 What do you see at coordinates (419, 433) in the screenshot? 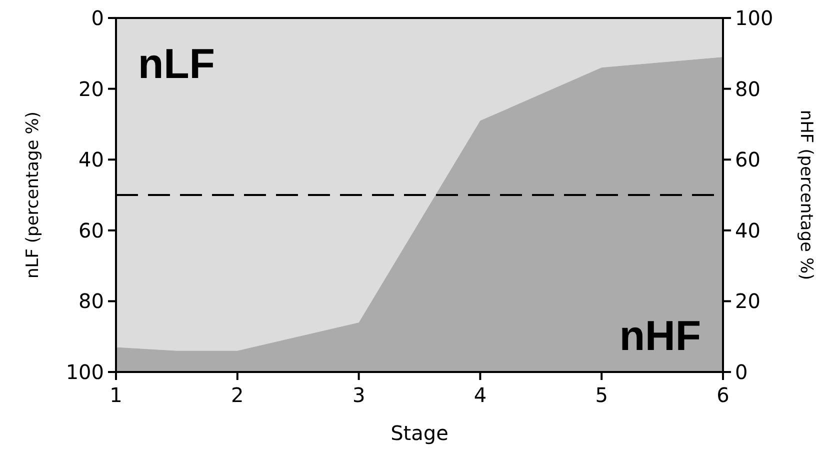
I see `x-axis-title: Stage` at bounding box center [419, 433].